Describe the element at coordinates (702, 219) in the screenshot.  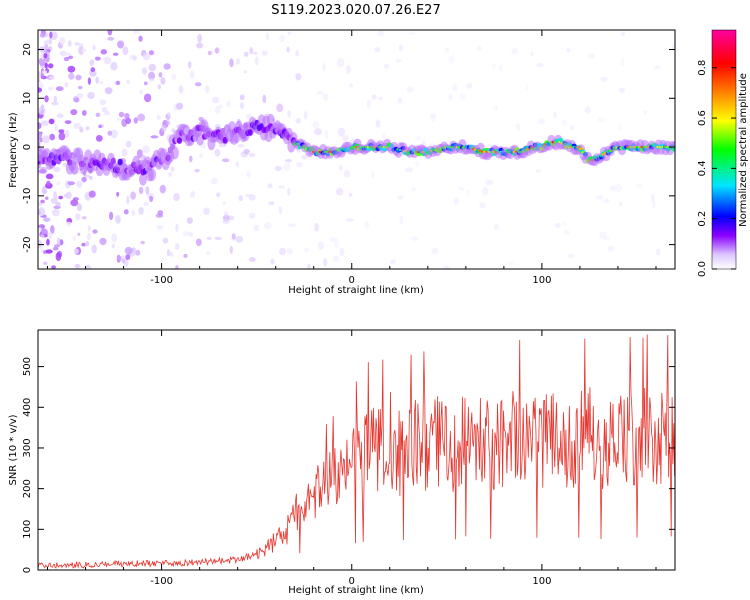
I see `colorbar-tick-label: 0.2` at that location.